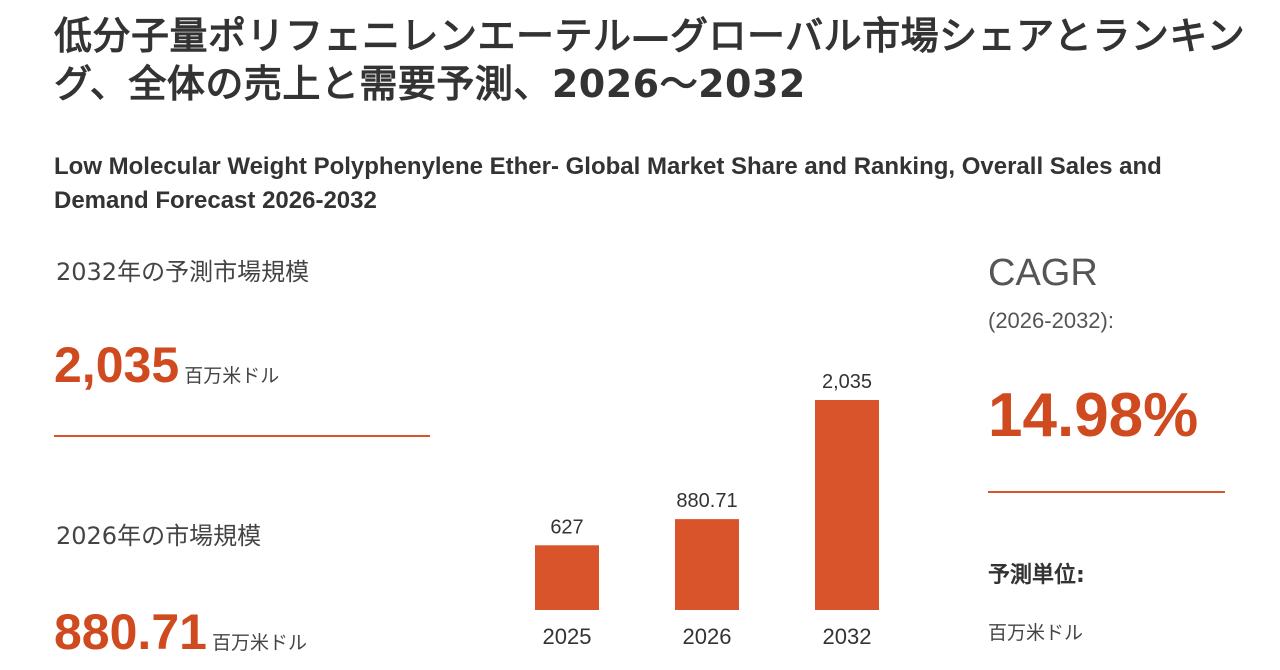 This screenshot has height=670, width=1280. What do you see at coordinates (130, 632) in the screenshot?
I see `current-size-value: 880.71` at bounding box center [130, 632].